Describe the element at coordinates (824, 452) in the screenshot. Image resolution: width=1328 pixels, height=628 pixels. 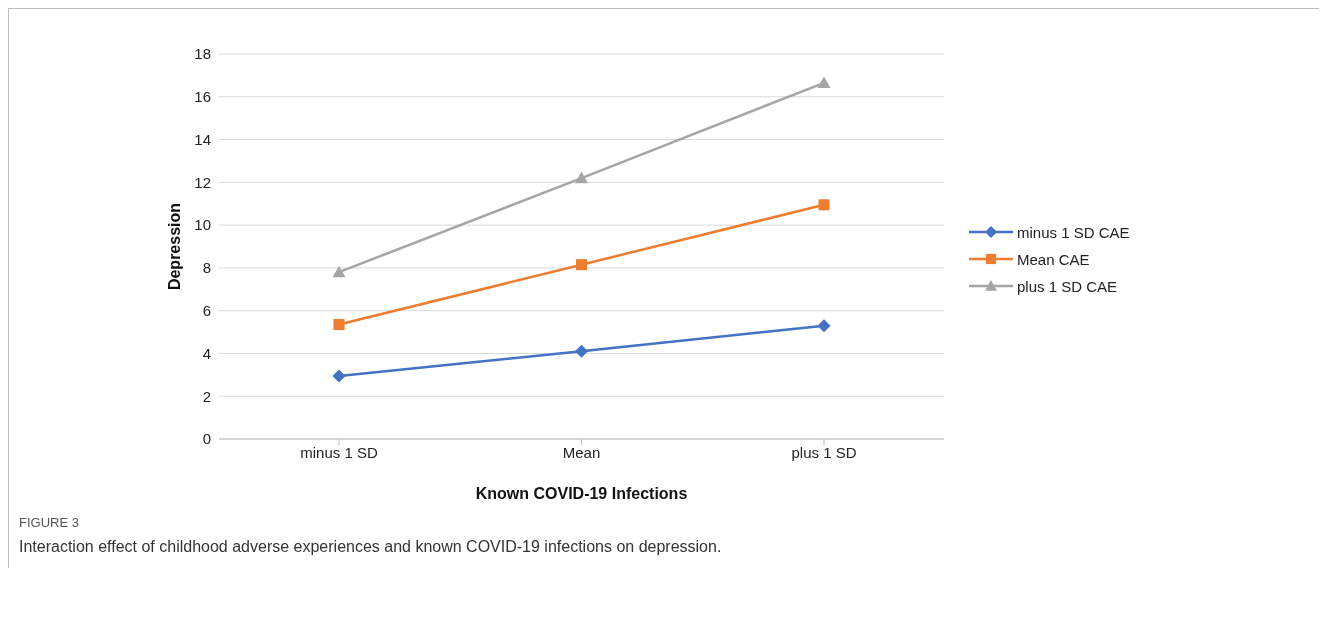
I see `x-tick-label: plus 1 SD` at that location.